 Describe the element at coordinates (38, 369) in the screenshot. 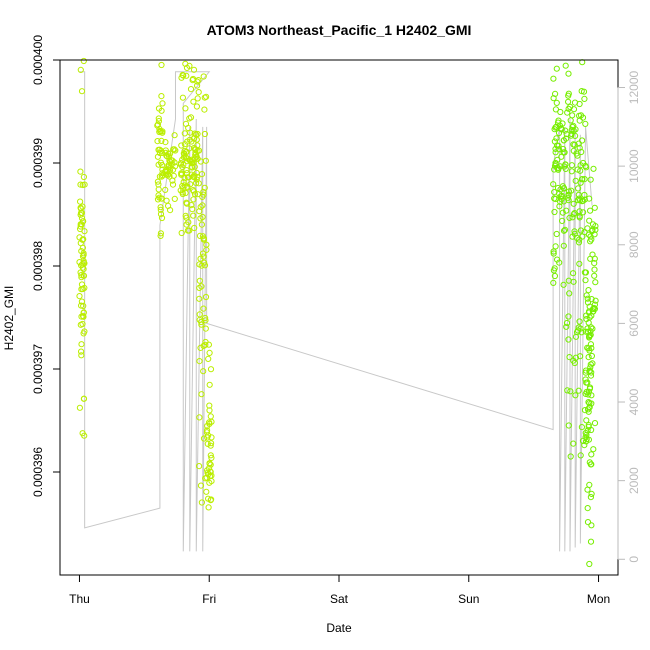

I see `y-tick-label: 0.000397` at that location.